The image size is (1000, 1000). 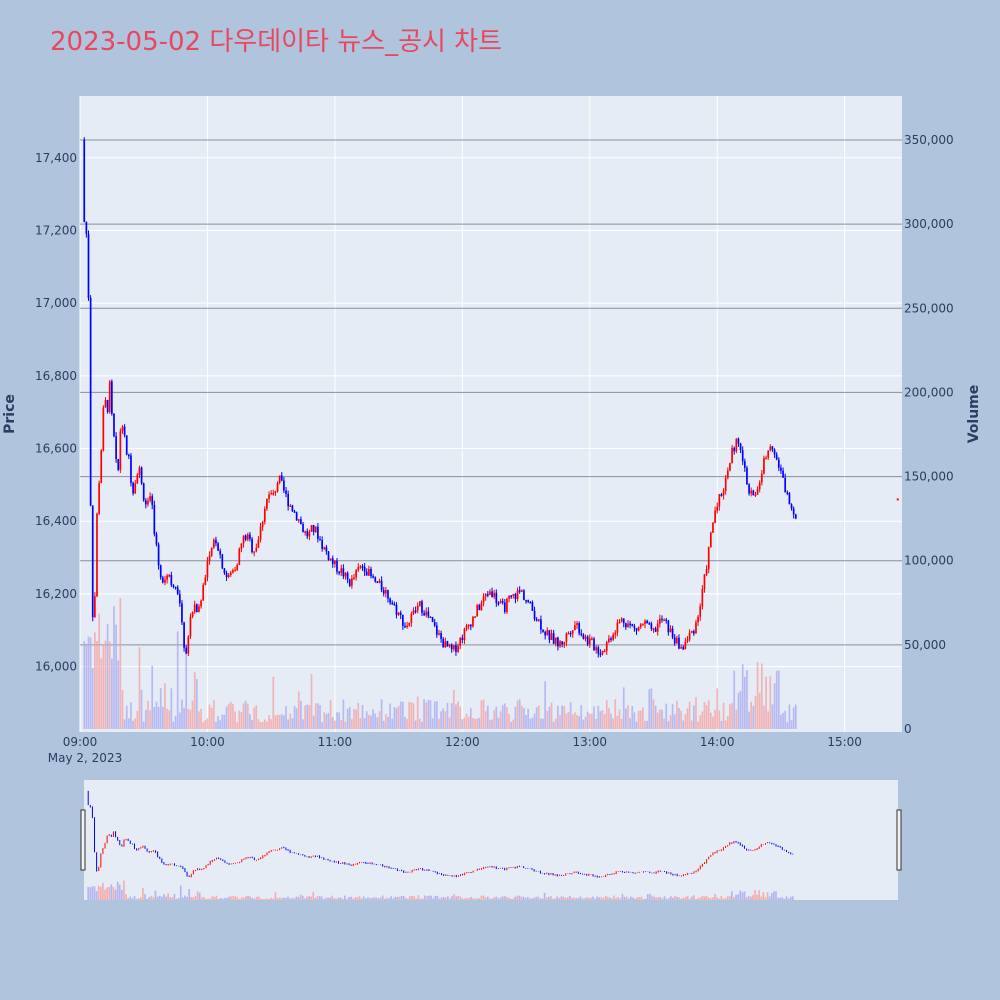 What do you see at coordinates (897, 499) in the screenshot?
I see `last-price-marker` at bounding box center [897, 499].